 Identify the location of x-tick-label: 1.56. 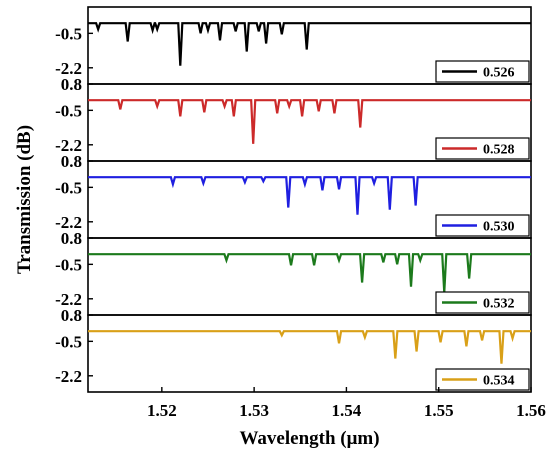
(531, 410).